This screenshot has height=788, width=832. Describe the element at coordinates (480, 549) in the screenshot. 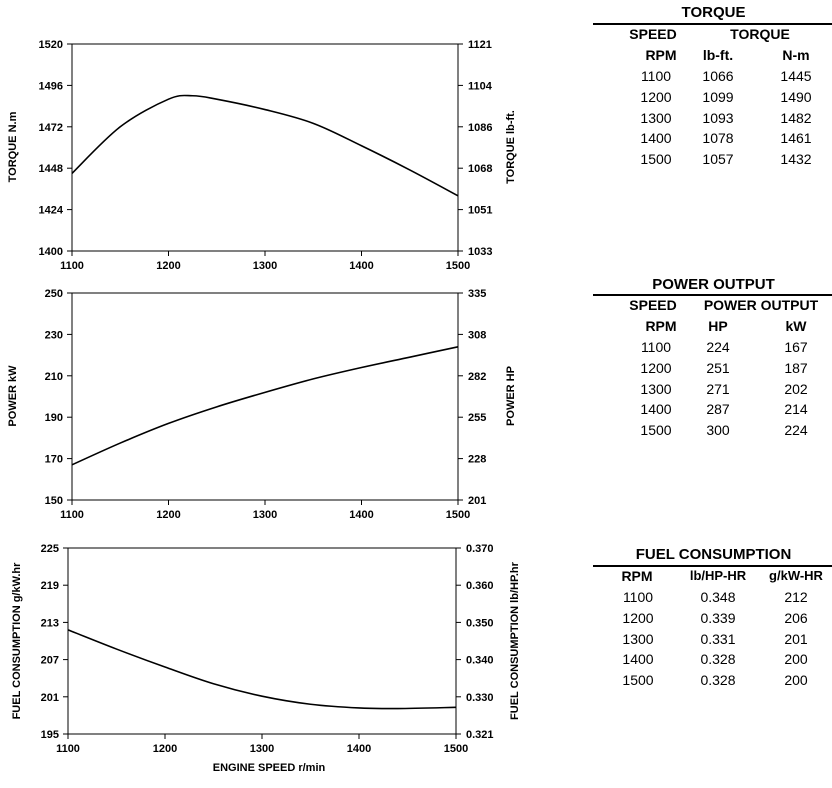

I see `y-right-tick-label: 0.370` at that location.